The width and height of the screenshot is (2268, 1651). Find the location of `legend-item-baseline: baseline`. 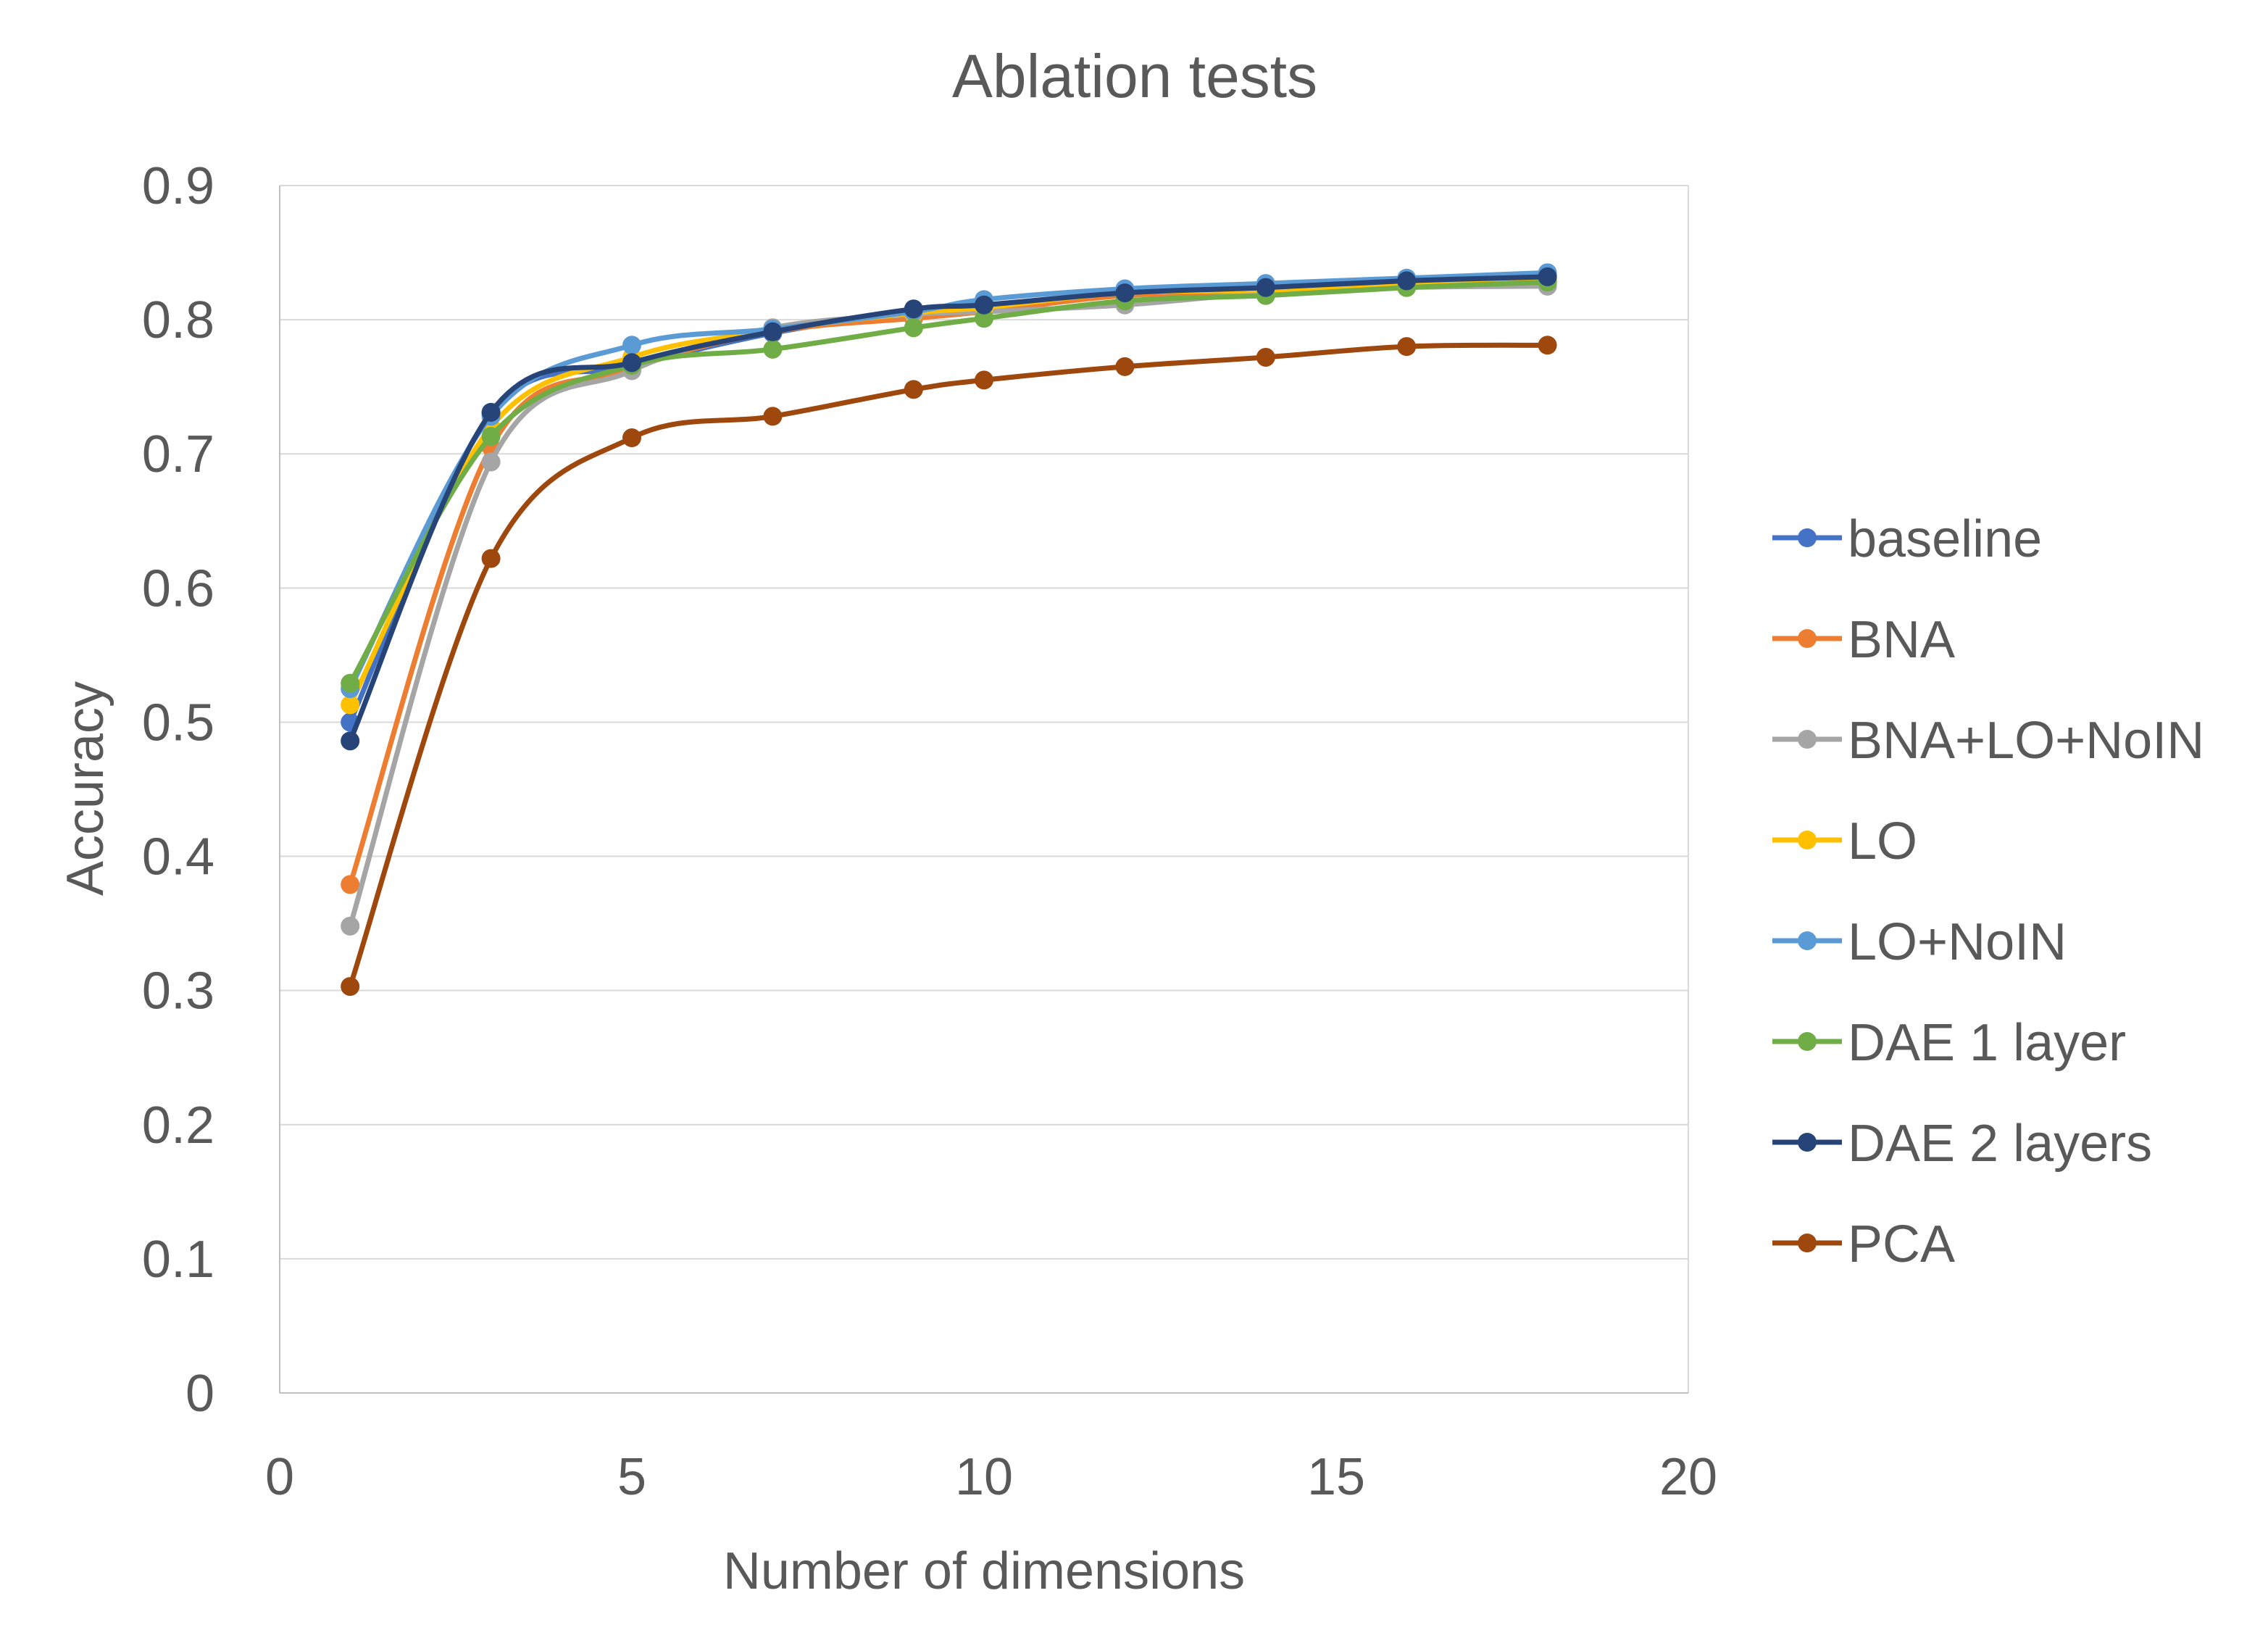

legend-item-baseline: baseline is located at coordinates (1907, 539).